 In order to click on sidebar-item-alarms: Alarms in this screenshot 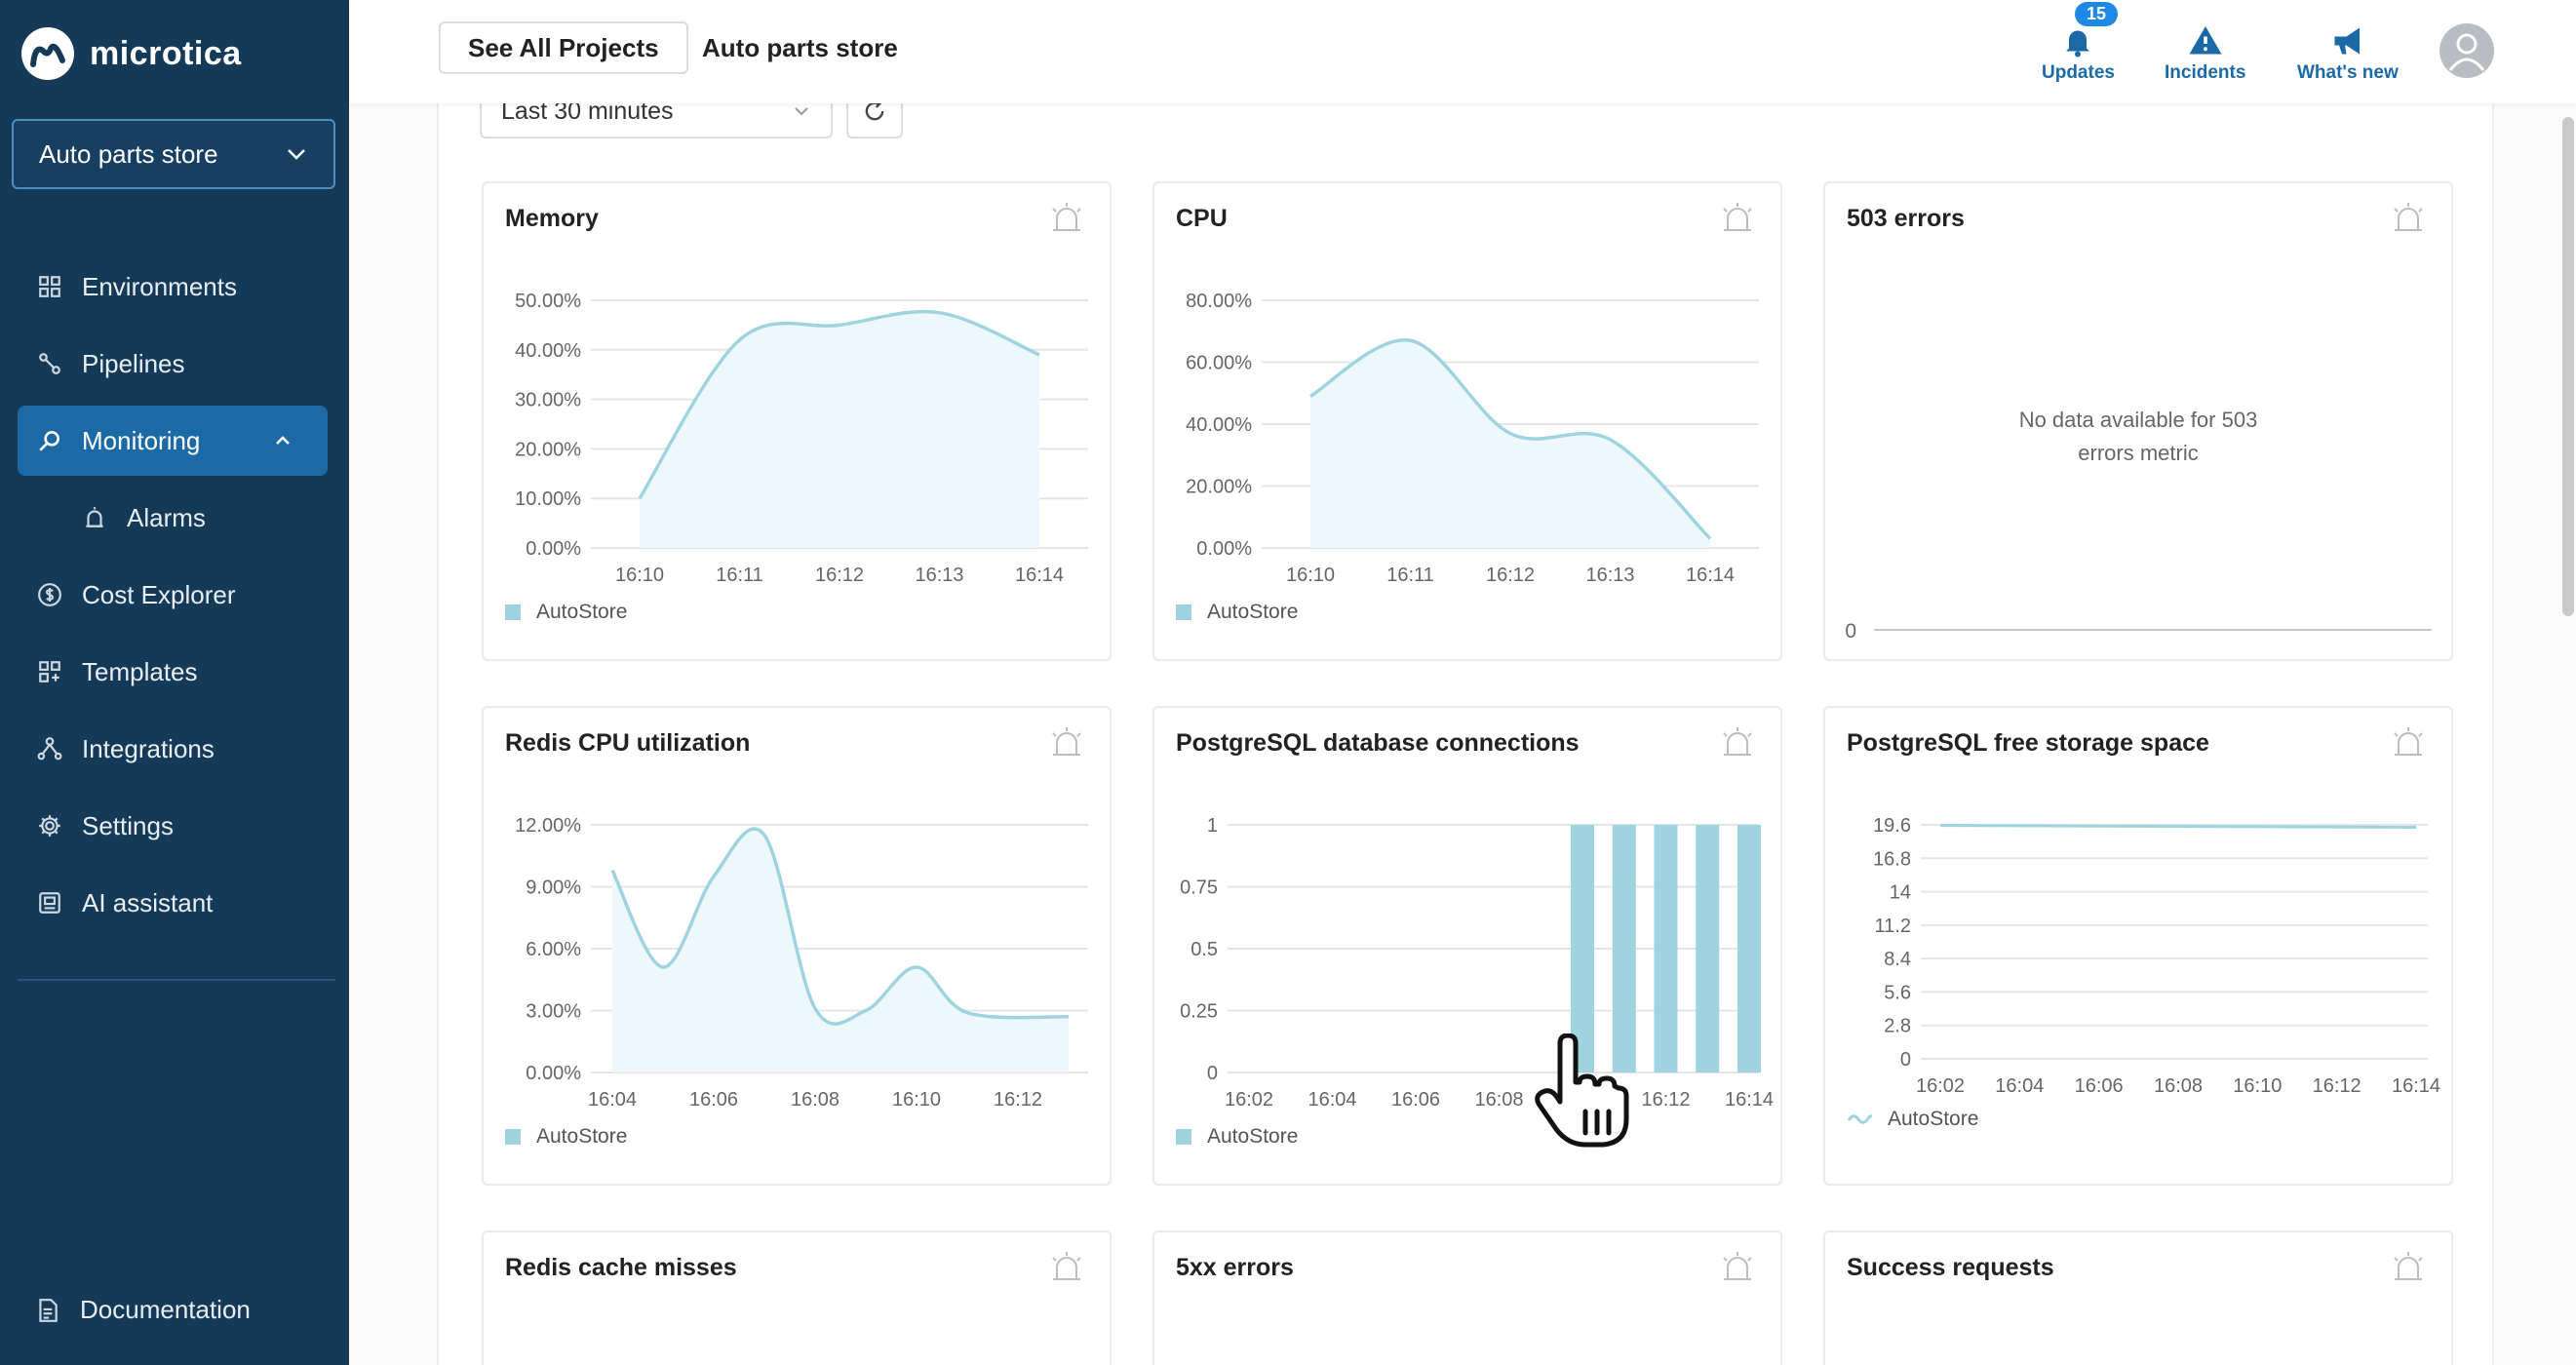, I will do `click(173, 518)`.